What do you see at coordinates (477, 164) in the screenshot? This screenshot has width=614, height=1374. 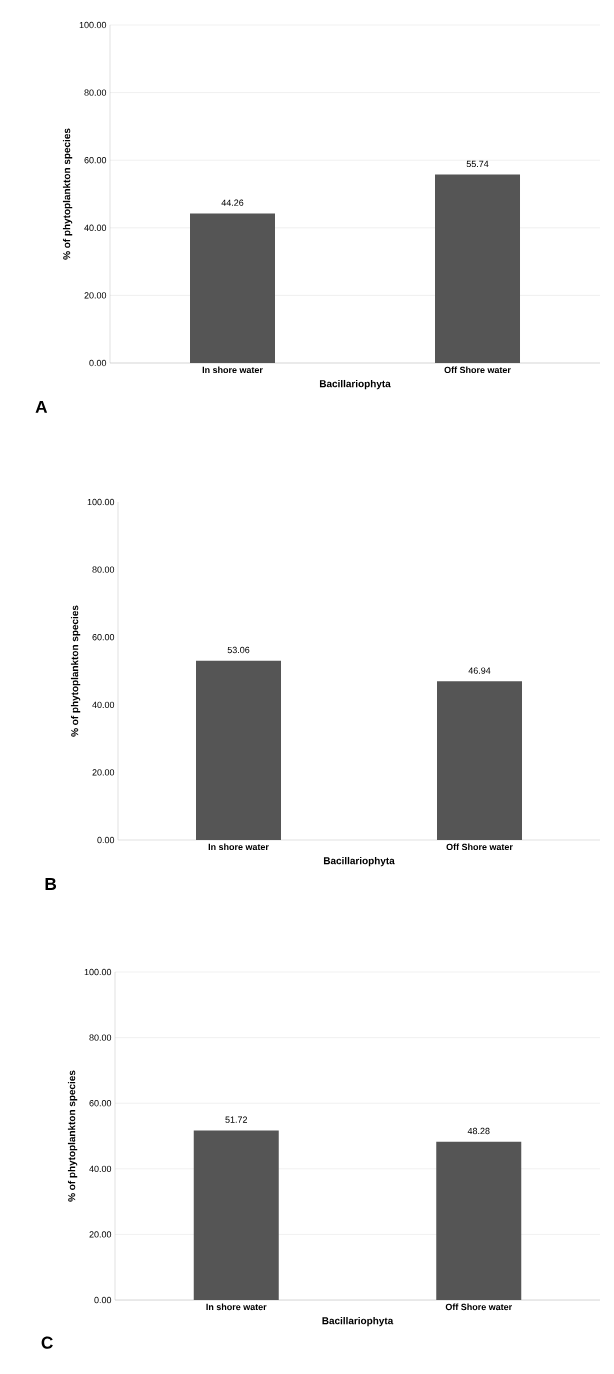 I see `data-label: 55.74` at bounding box center [477, 164].